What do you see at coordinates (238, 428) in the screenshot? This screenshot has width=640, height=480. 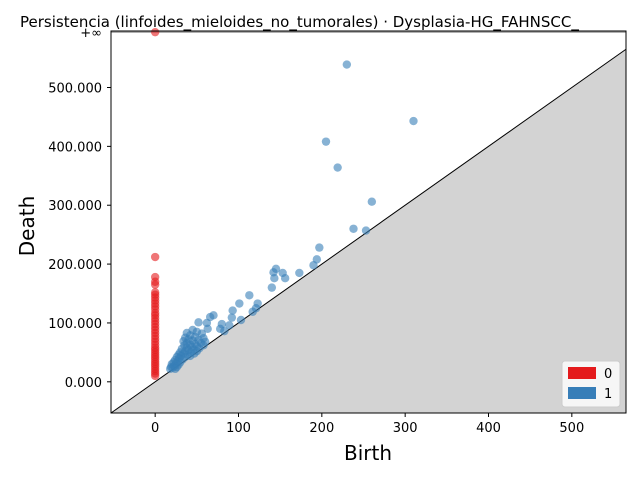 I see `x-tick-label: 100` at bounding box center [238, 428].